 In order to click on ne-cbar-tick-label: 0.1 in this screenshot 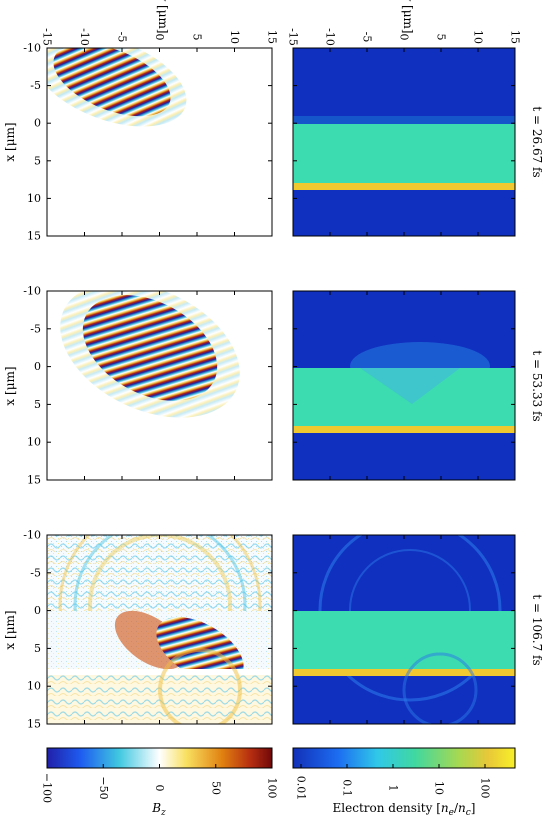, I will do `click(347, 788)`.